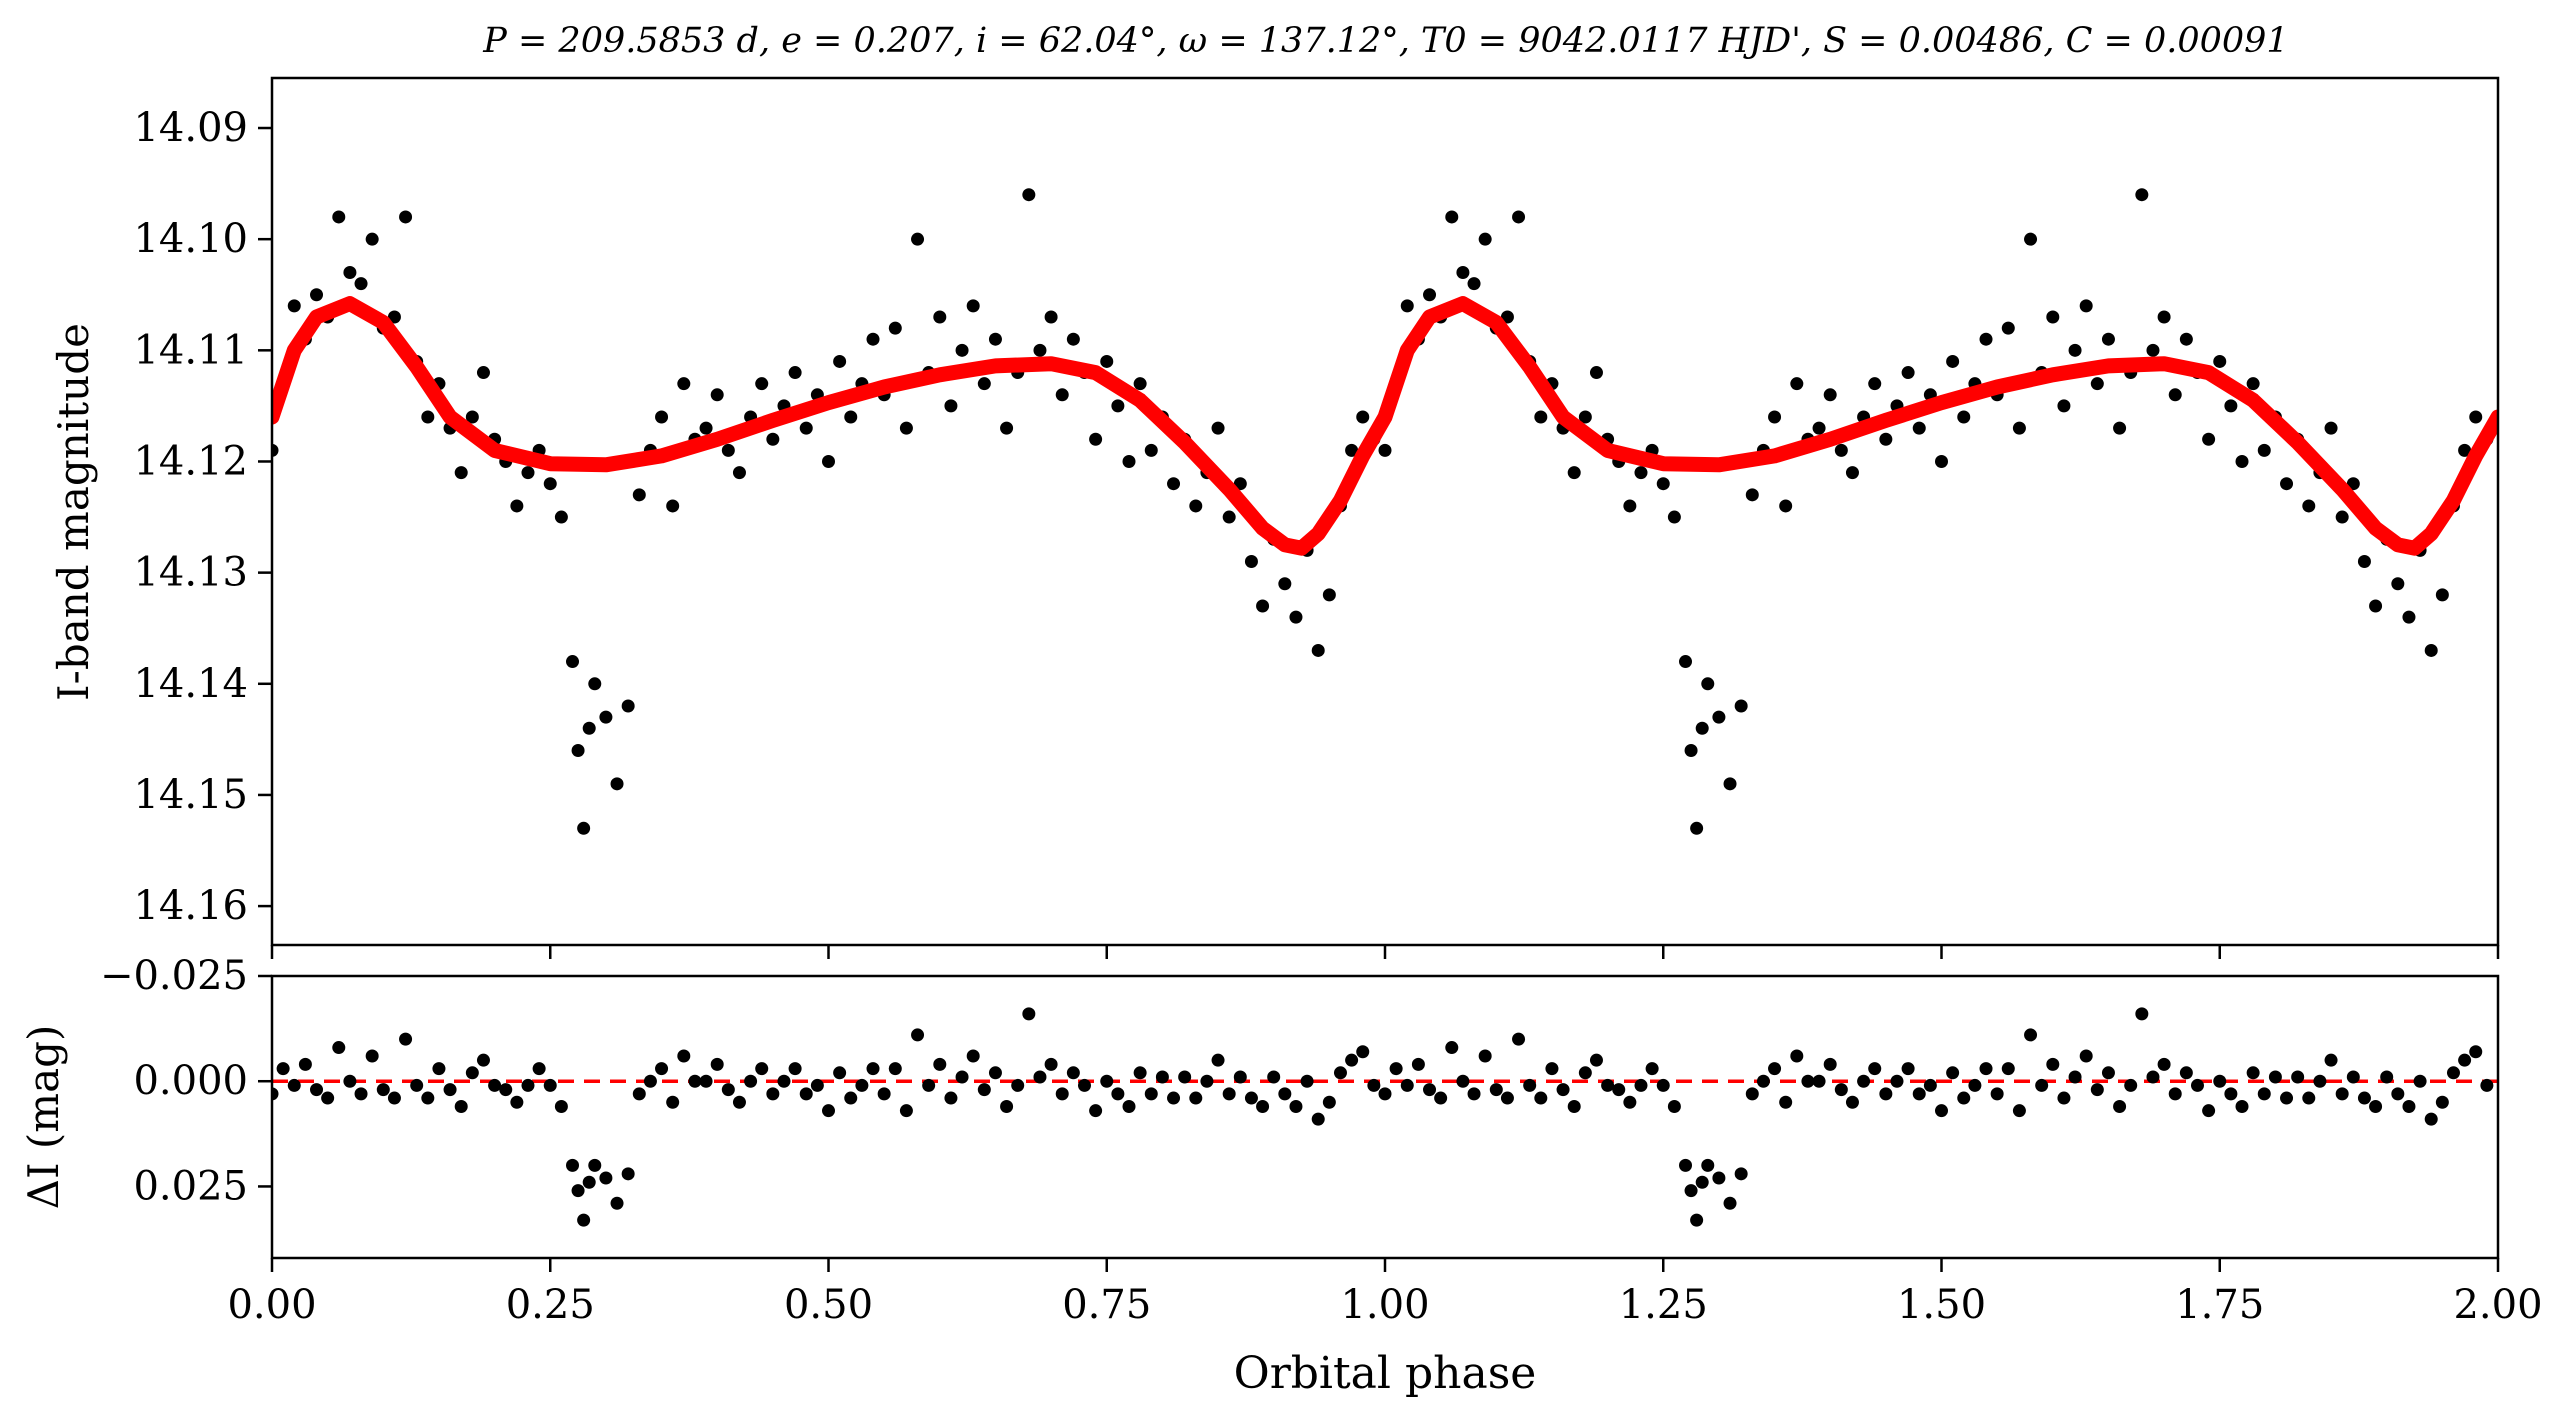  What do you see at coordinates (1385, 952) in the screenshot?
I see `top-x-ticks` at bounding box center [1385, 952].